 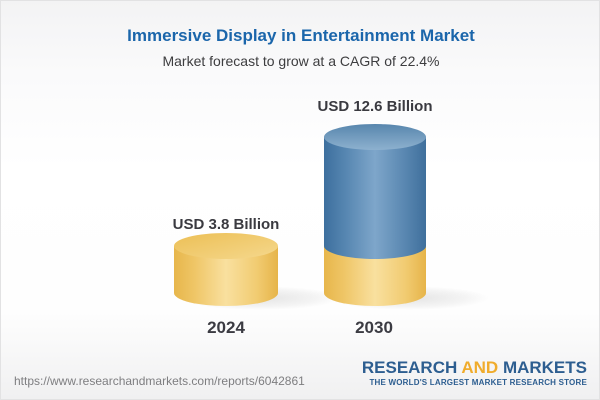 I want to click on x-axis-label-2030: 2030, so click(x=374, y=327).